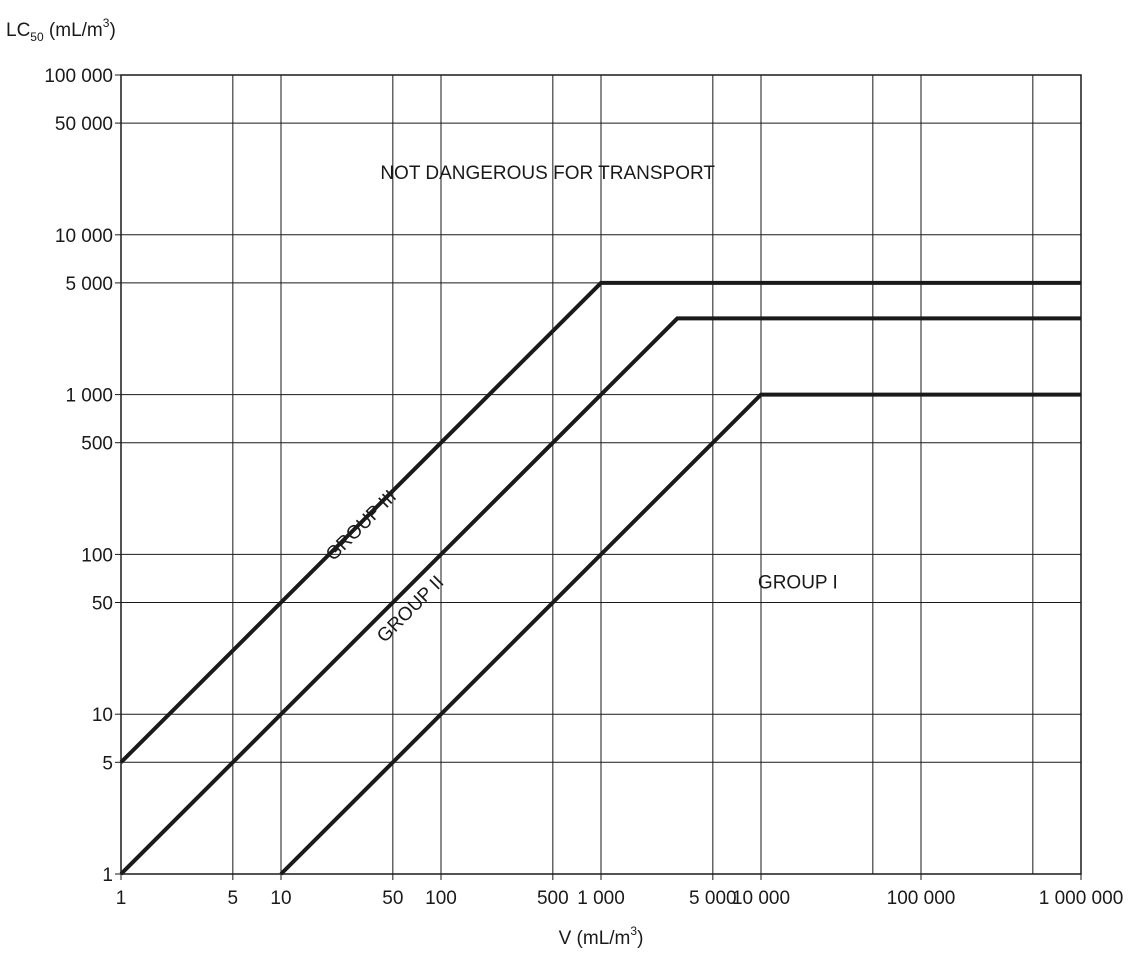  Describe the element at coordinates (102, 715) in the screenshot. I see `y-tick-label: 10` at that location.